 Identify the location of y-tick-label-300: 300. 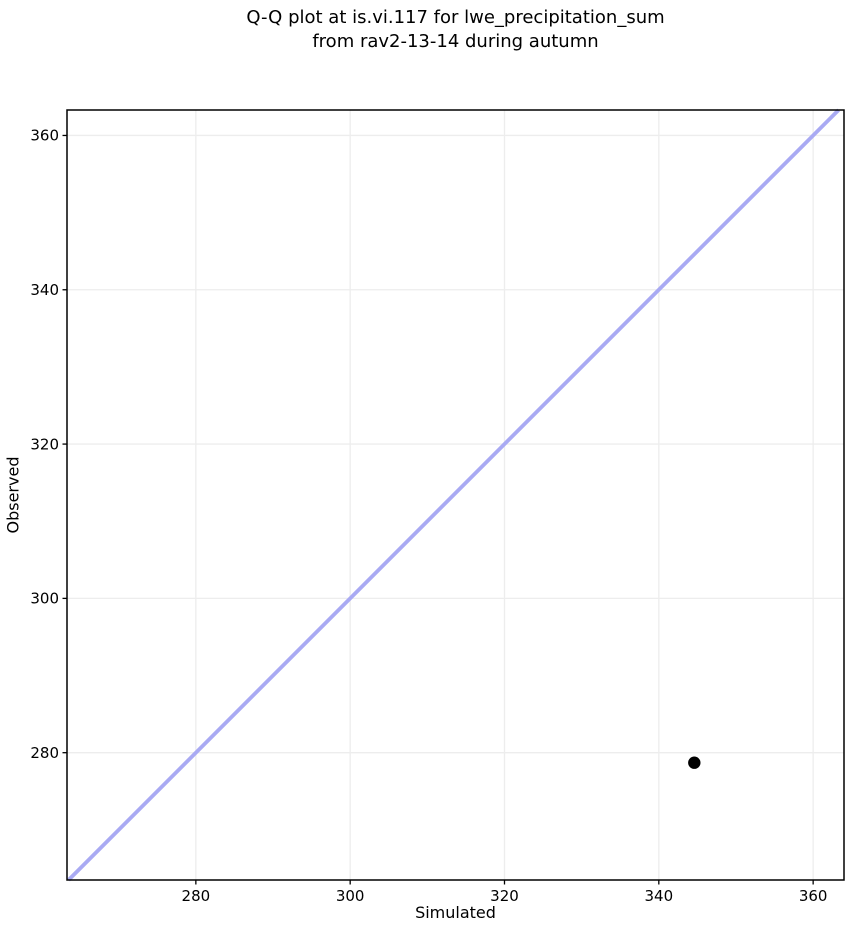
(44, 599).